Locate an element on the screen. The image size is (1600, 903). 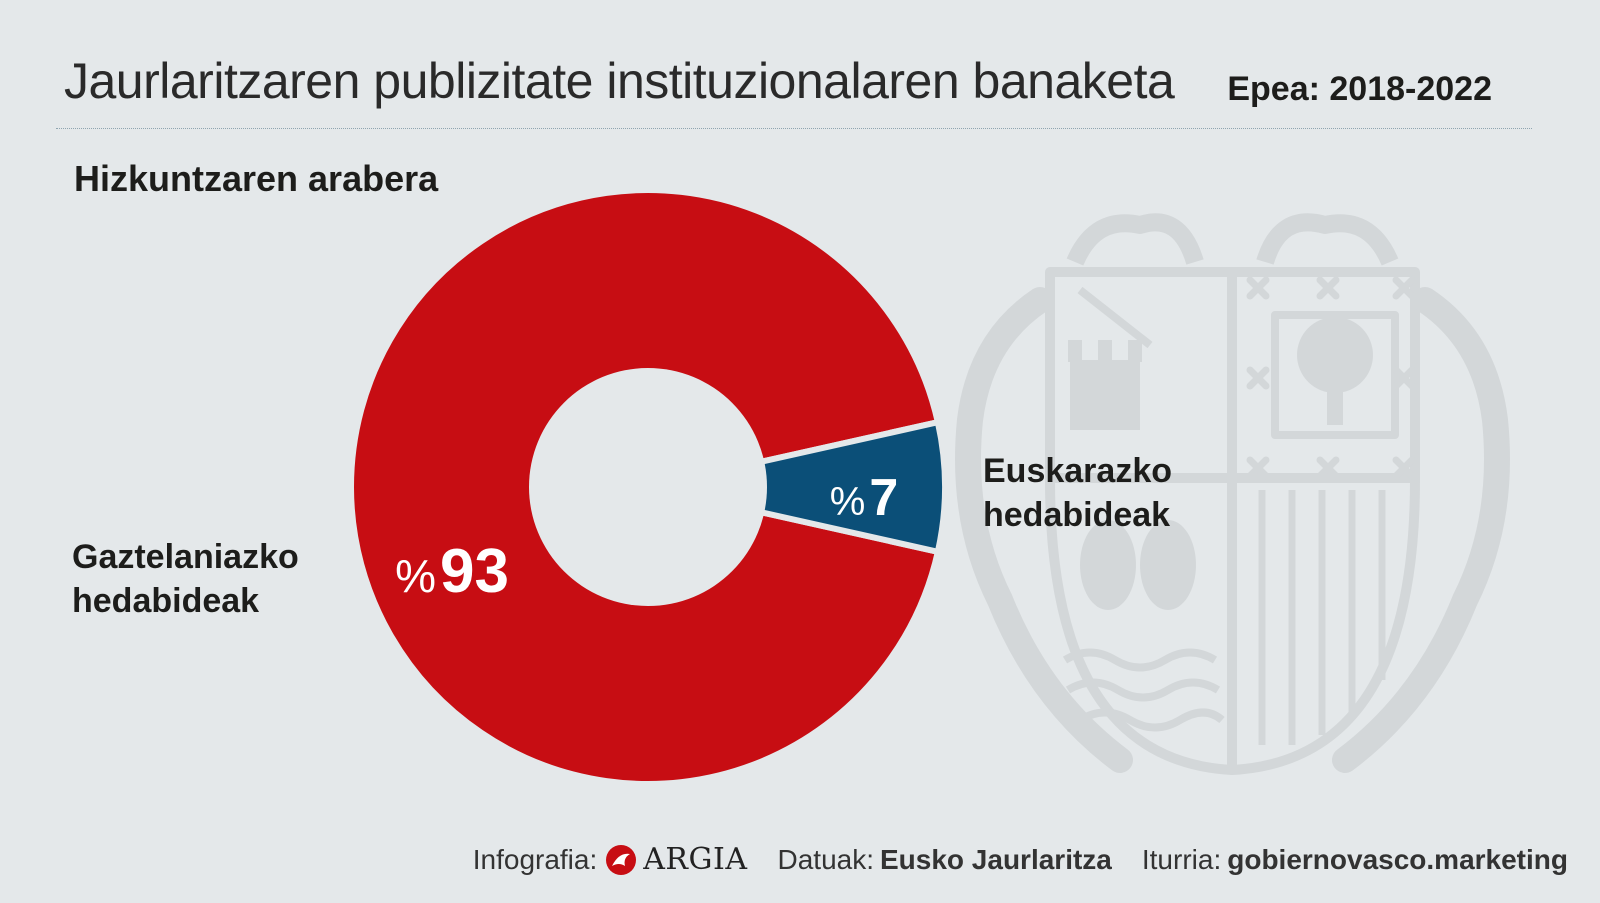
data-label: Datuak: is located at coordinates (826, 859).